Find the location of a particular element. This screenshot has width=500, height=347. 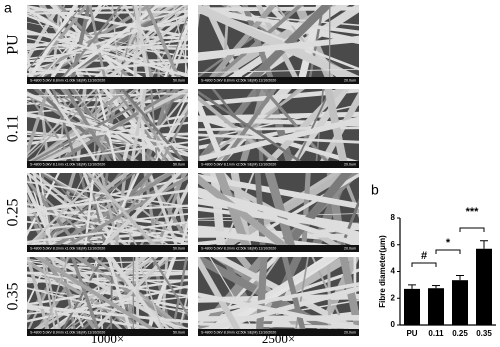

row-label: PU is located at coordinates (13, 44).